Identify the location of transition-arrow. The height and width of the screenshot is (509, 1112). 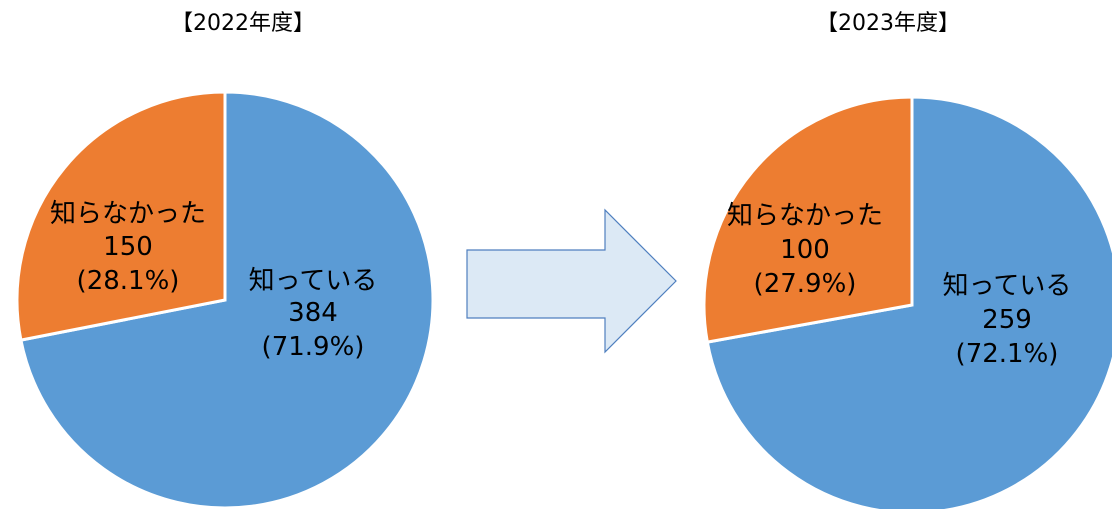
(571, 281).